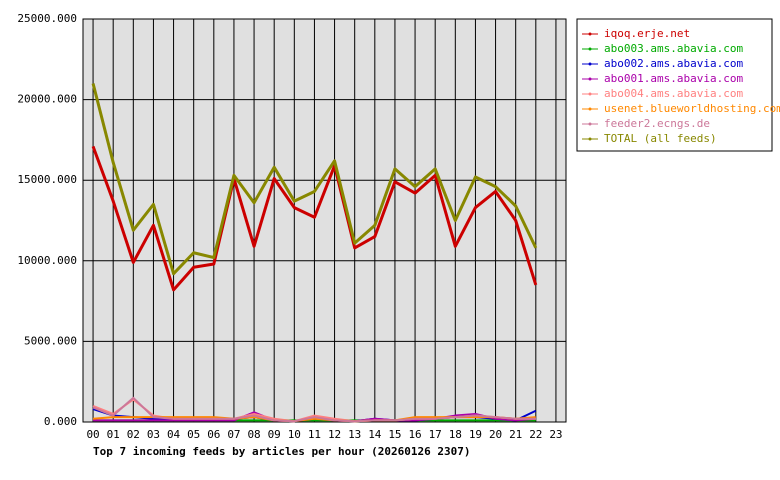  Describe the element at coordinates (113, 434) in the screenshot. I see `x-tick-label: 01` at that location.